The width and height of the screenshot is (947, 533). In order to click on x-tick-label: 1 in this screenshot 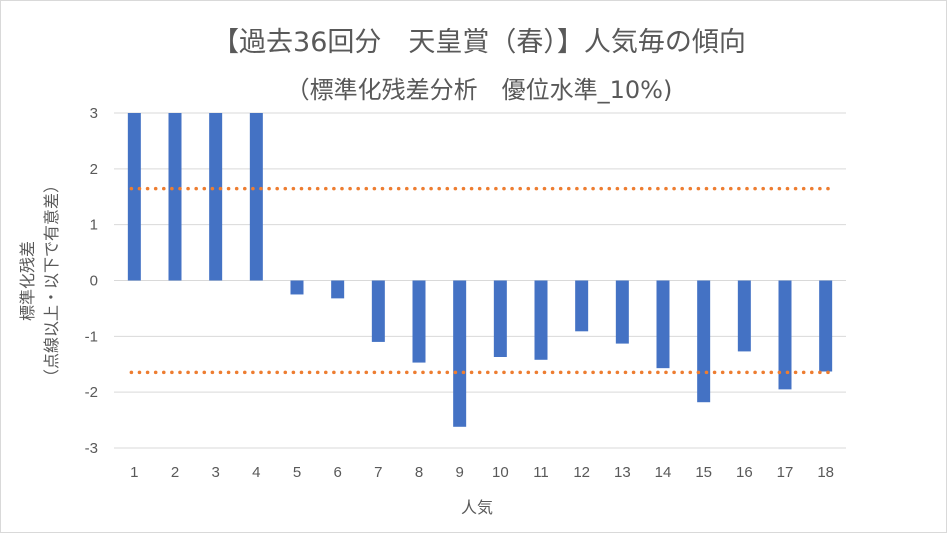, I will do `click(134, 472)`.